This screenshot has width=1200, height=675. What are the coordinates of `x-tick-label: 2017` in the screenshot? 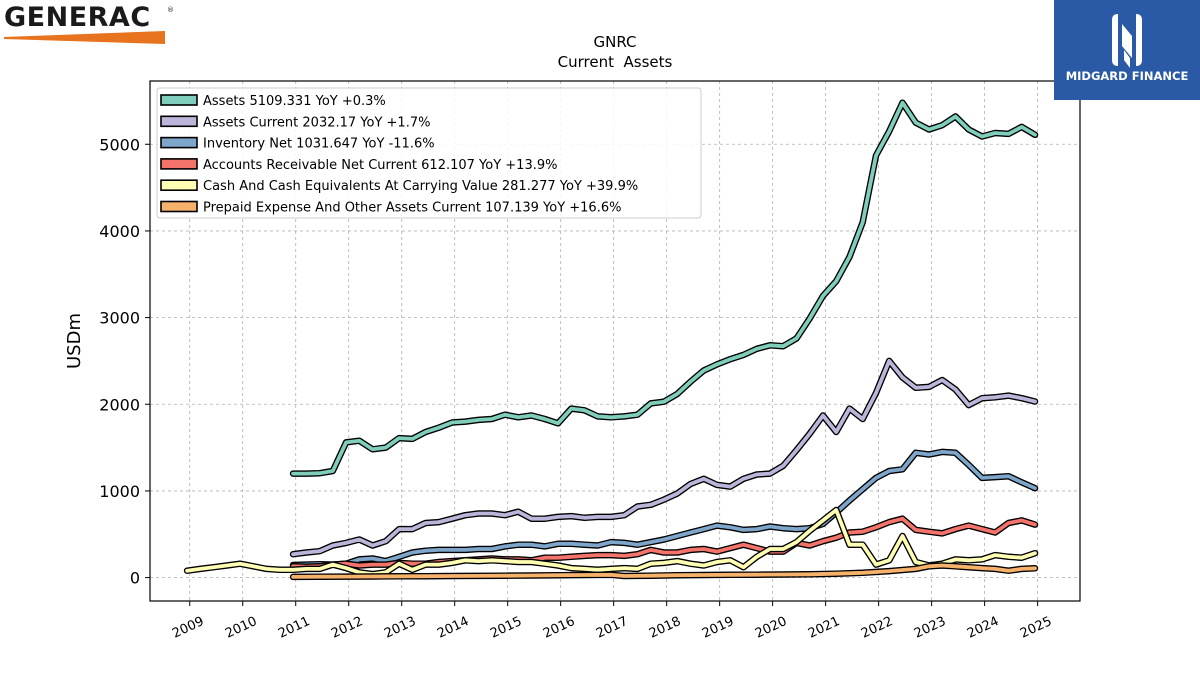 It's located at (612, 628).